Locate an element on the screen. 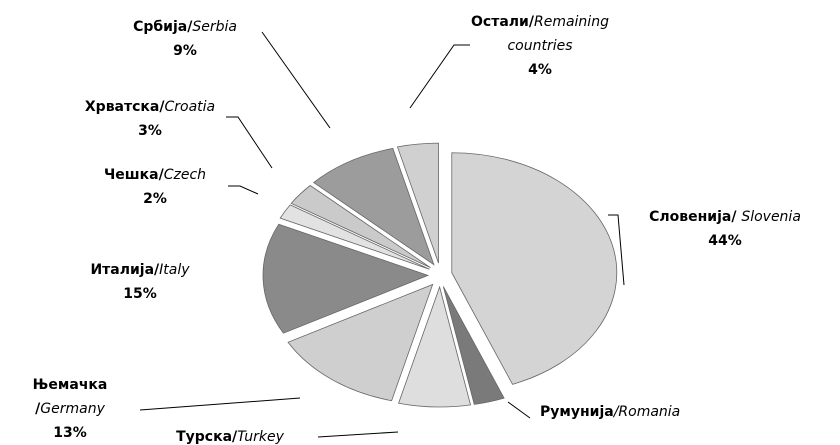 The height and width of the screenshot is (445, 840). category-label: /Romania is located at coordinates (647, 412).